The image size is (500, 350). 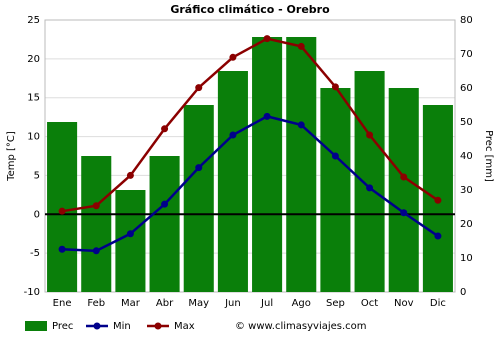 What do you see at coordinates (37, 214) in the screenshot?
I see `y-tick-label: 0` at bounding box center [37, 214].